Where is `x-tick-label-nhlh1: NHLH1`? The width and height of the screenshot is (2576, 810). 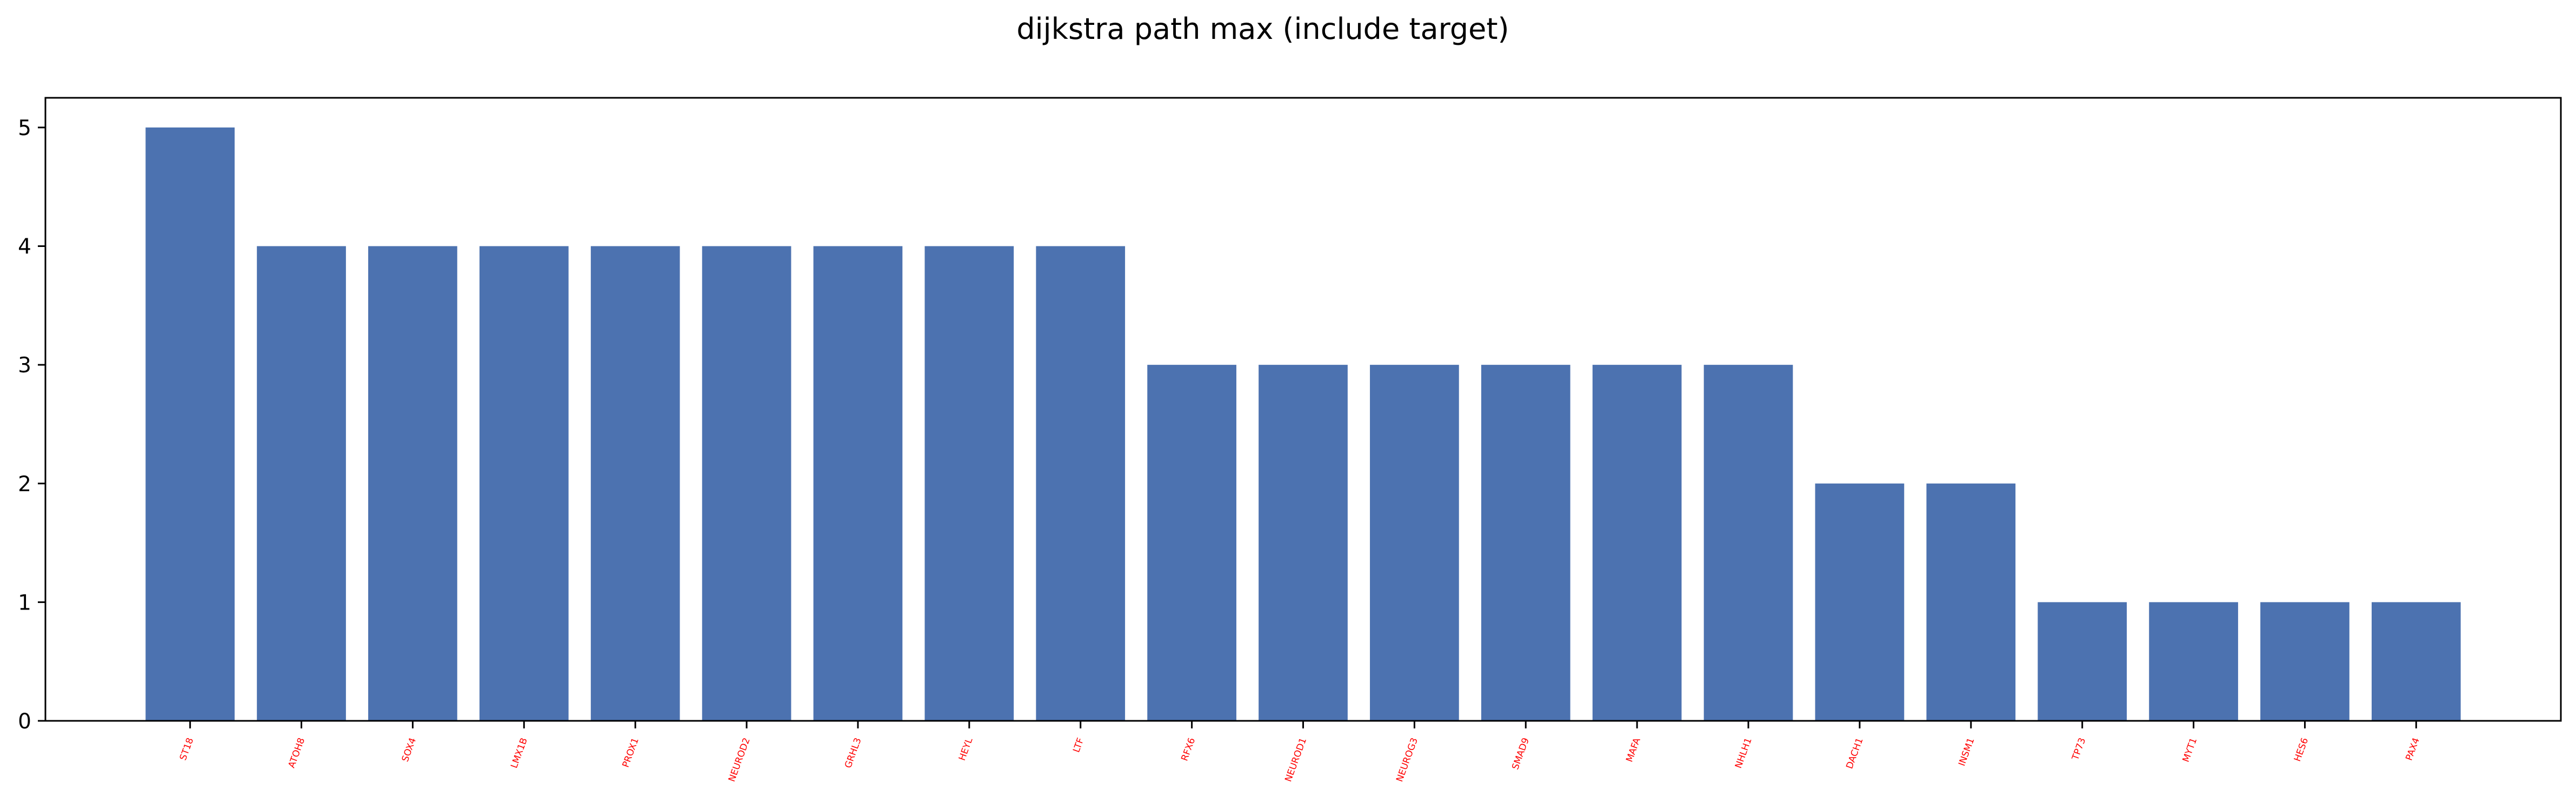
x-tick-label-nhlh1: NHLH1 is located at coordinates (1743, 753).